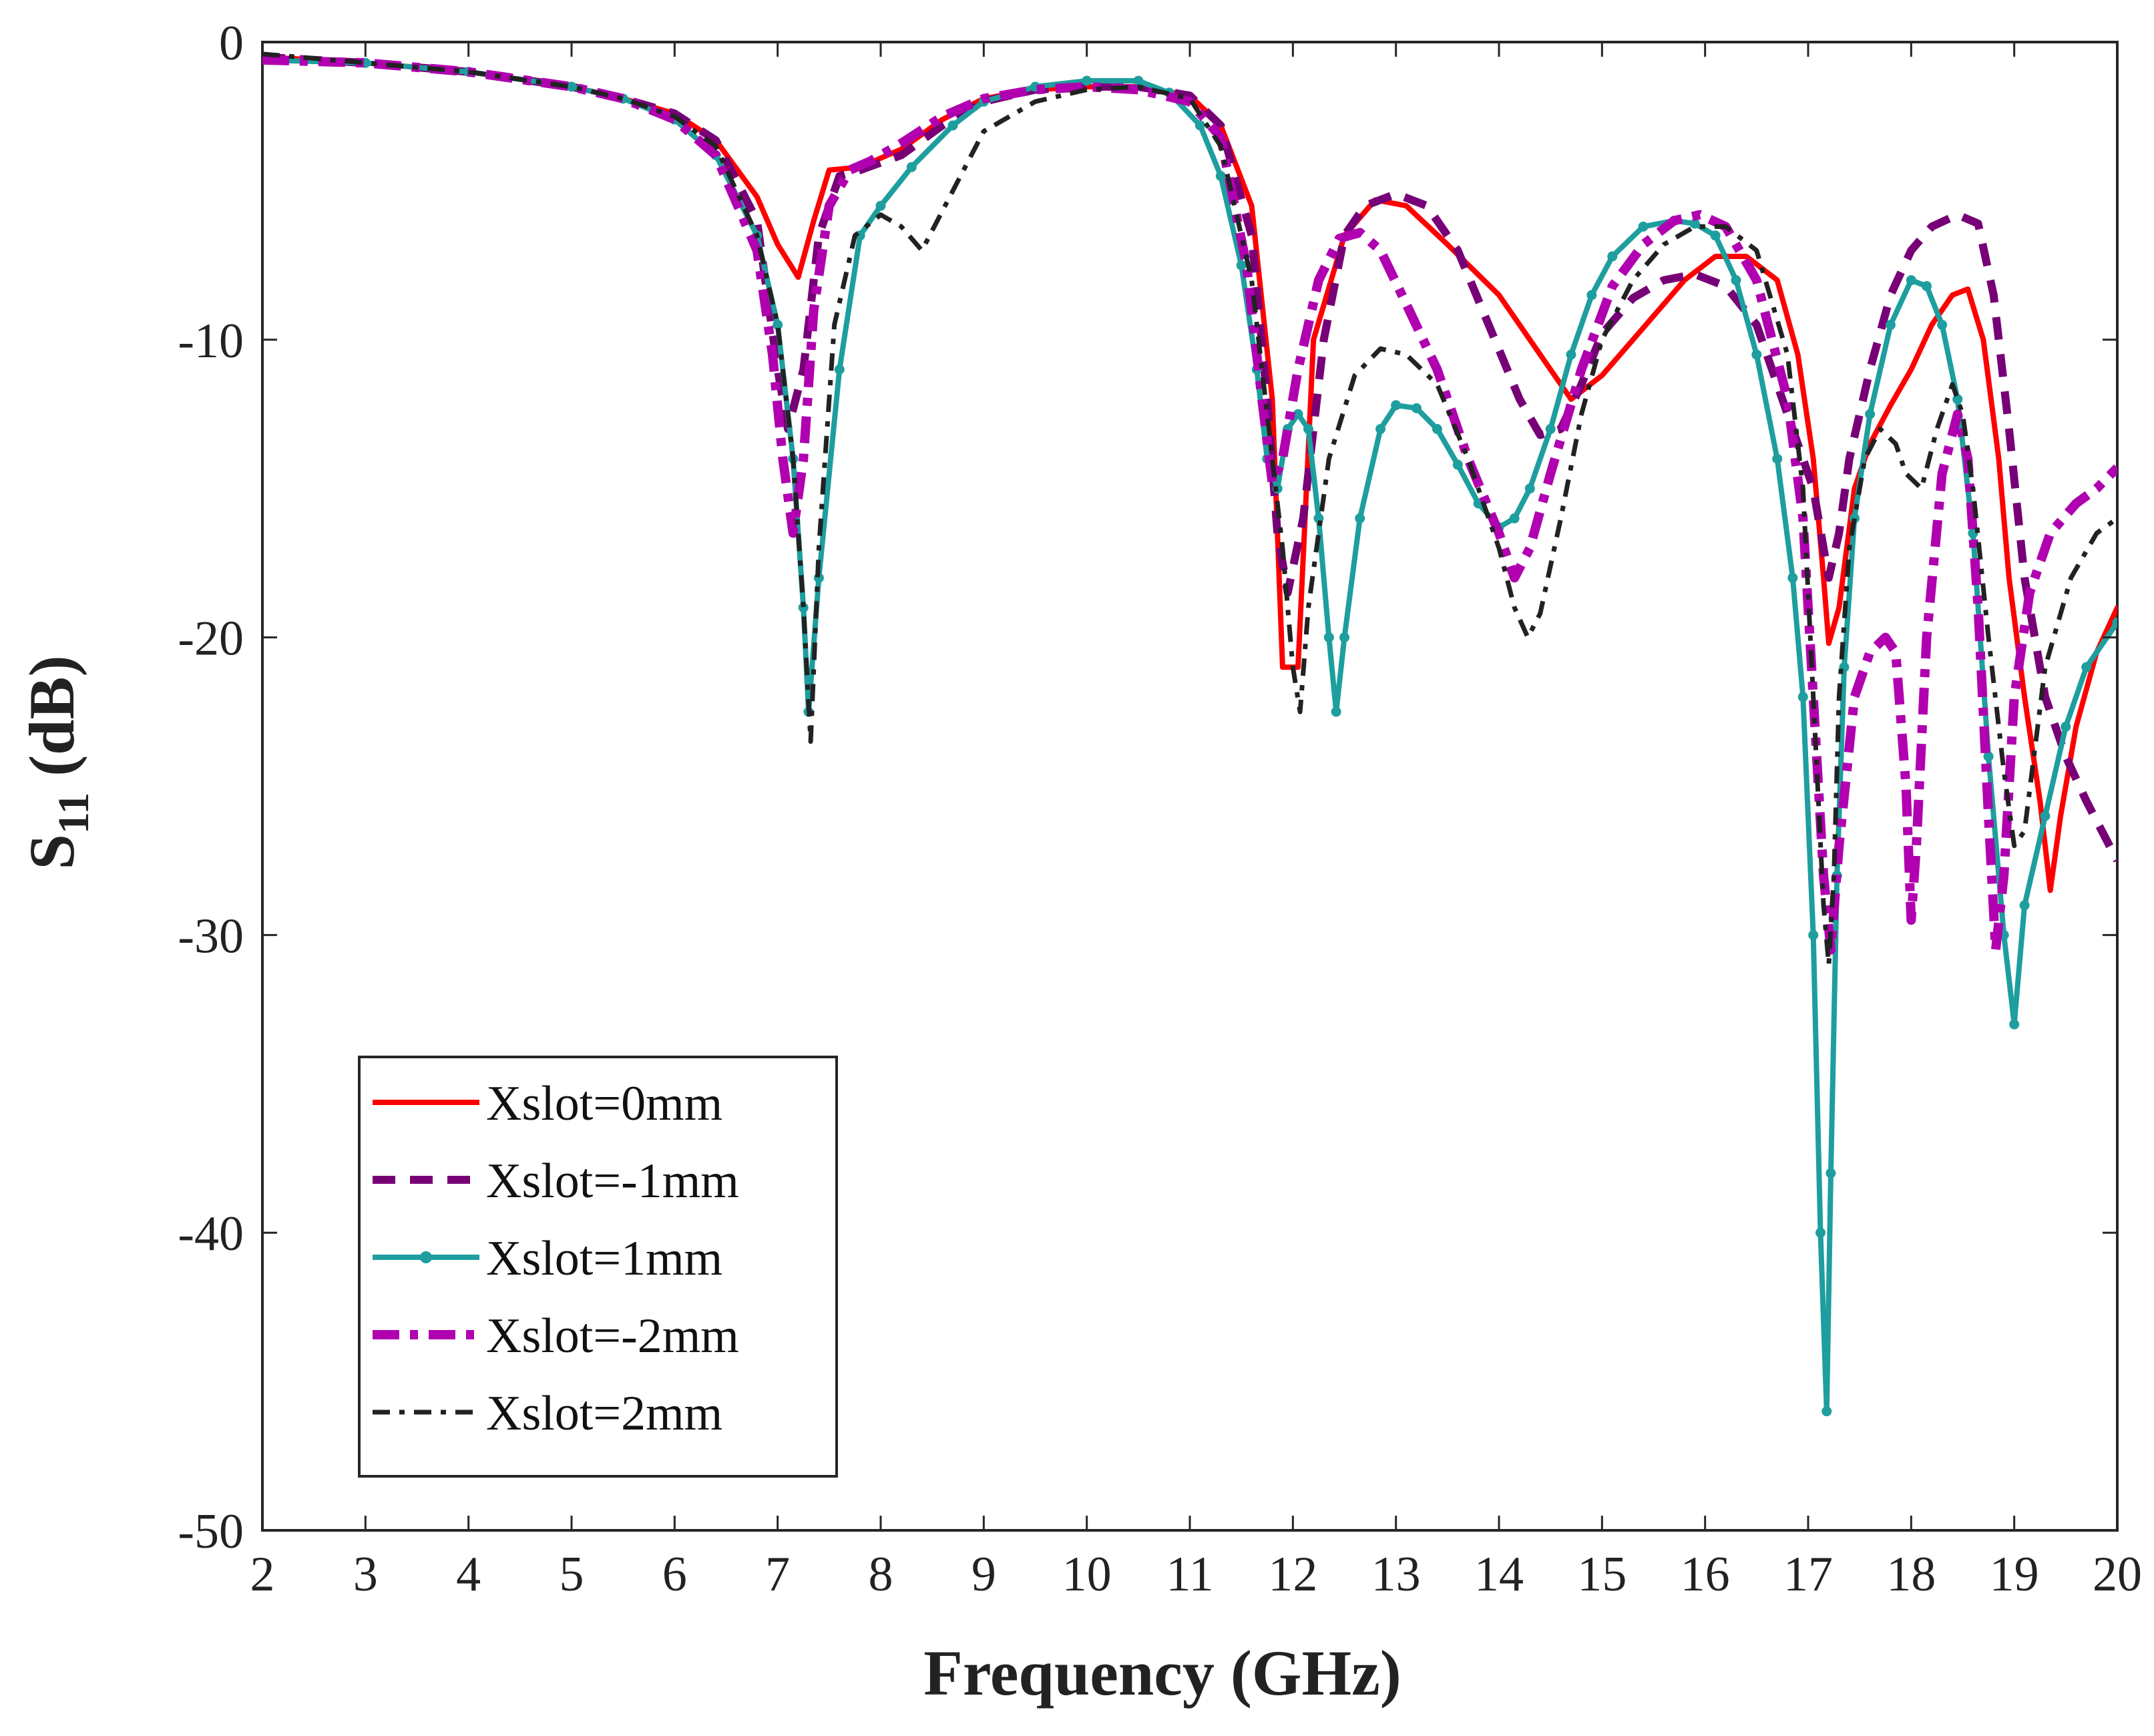 The width and height of the screenshot is (2154, 1736). I want to click on x-tick-label: 13, so click(1396, 1574).